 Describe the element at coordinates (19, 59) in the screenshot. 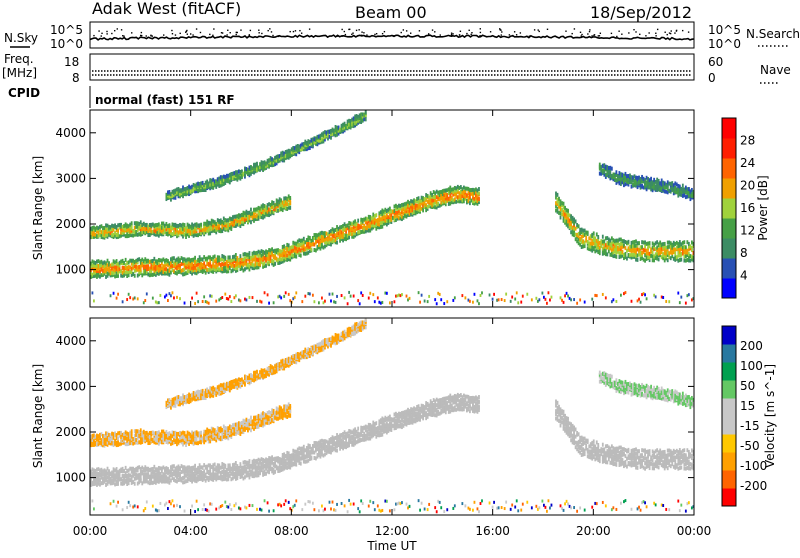

I see `freq-label-1: Freq.` at that location.